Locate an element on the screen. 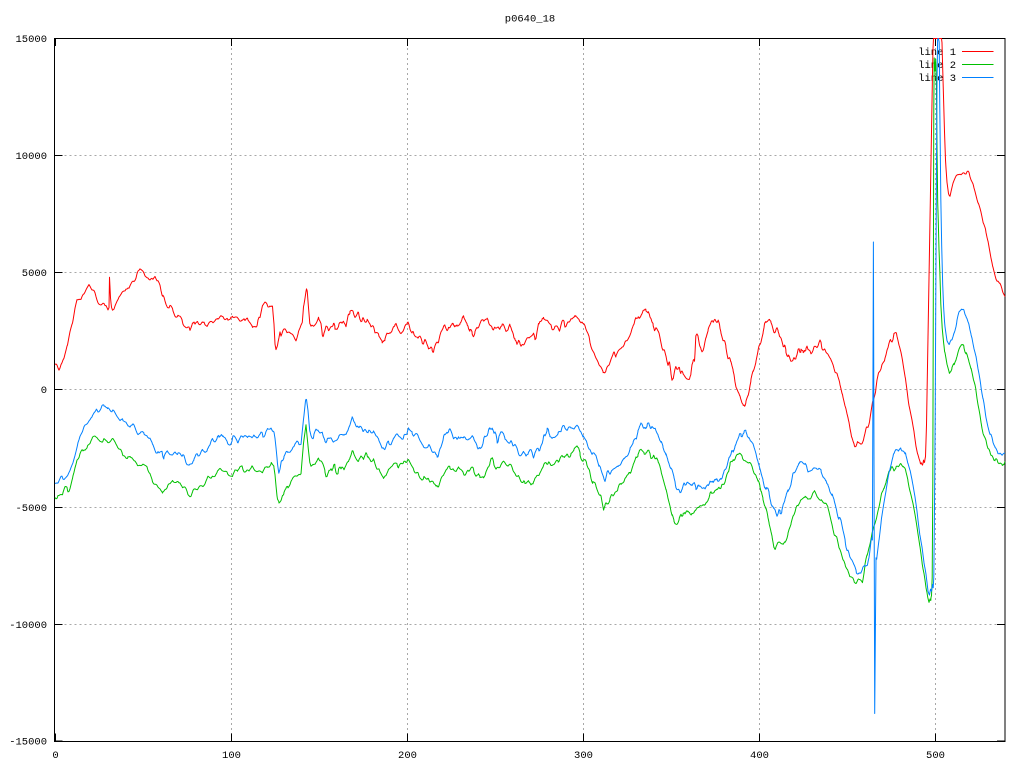  svg-text: 15000 is located at coordinates (31, 40).